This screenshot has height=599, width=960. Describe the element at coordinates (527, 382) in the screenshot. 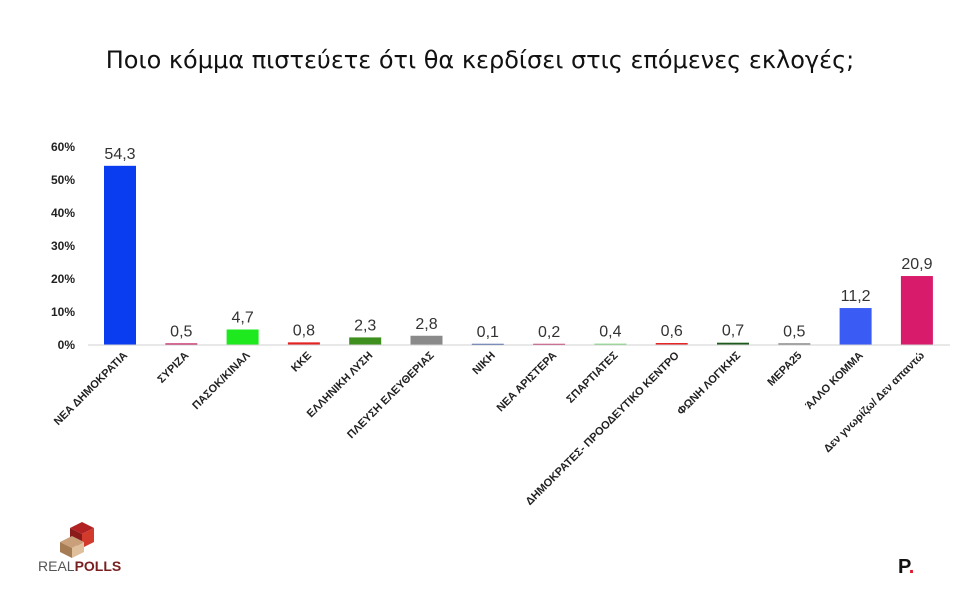

I see `category-label: ΝΕΑ ΑΡΙΣΤΕΡΑ` at that location.